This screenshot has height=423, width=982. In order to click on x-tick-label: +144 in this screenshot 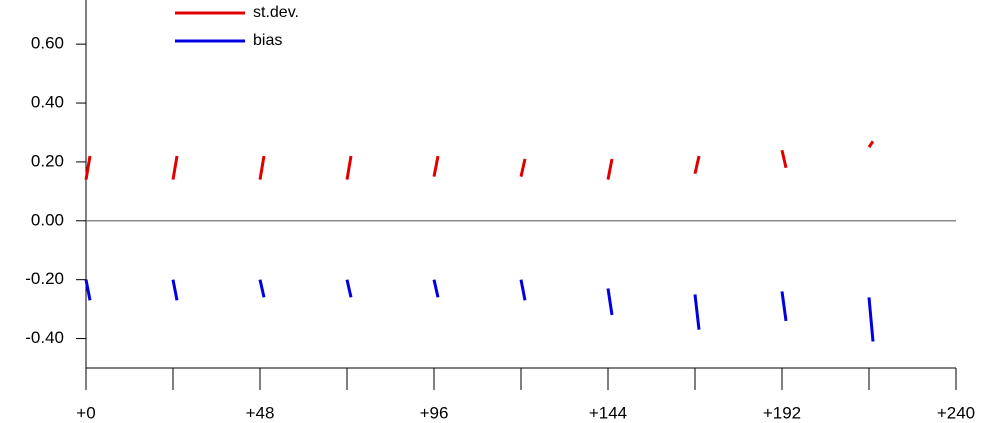, I will do `click(608, 412)`.